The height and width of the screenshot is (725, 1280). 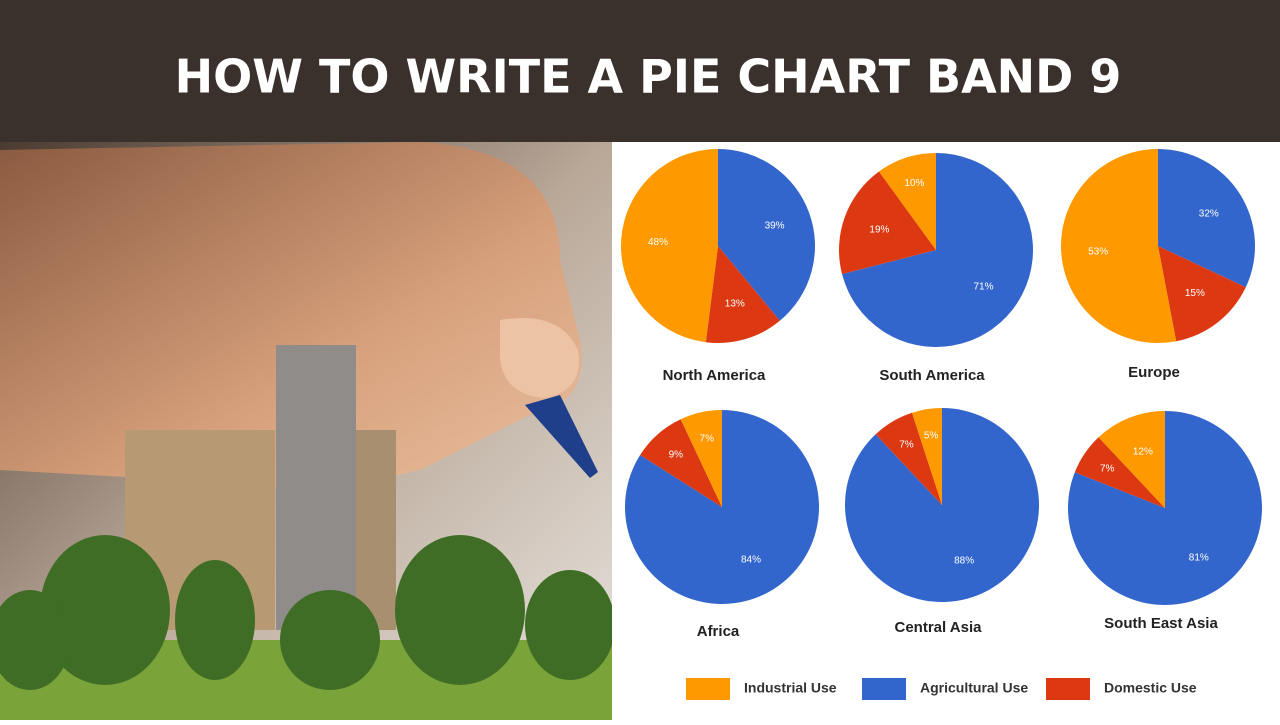 What do you see at coordinates (540, 358) in the screenshot?
I see `thumb` at bounding box center [540, 358].